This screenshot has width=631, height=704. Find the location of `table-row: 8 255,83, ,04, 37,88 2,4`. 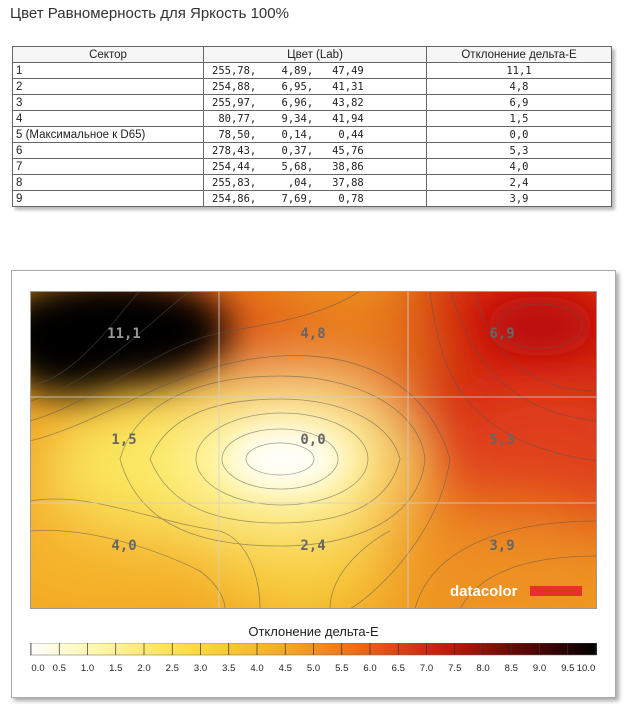

table-row: 8 255,83, ,04, 37,88 2,4 is located at coordinates (312, 182).